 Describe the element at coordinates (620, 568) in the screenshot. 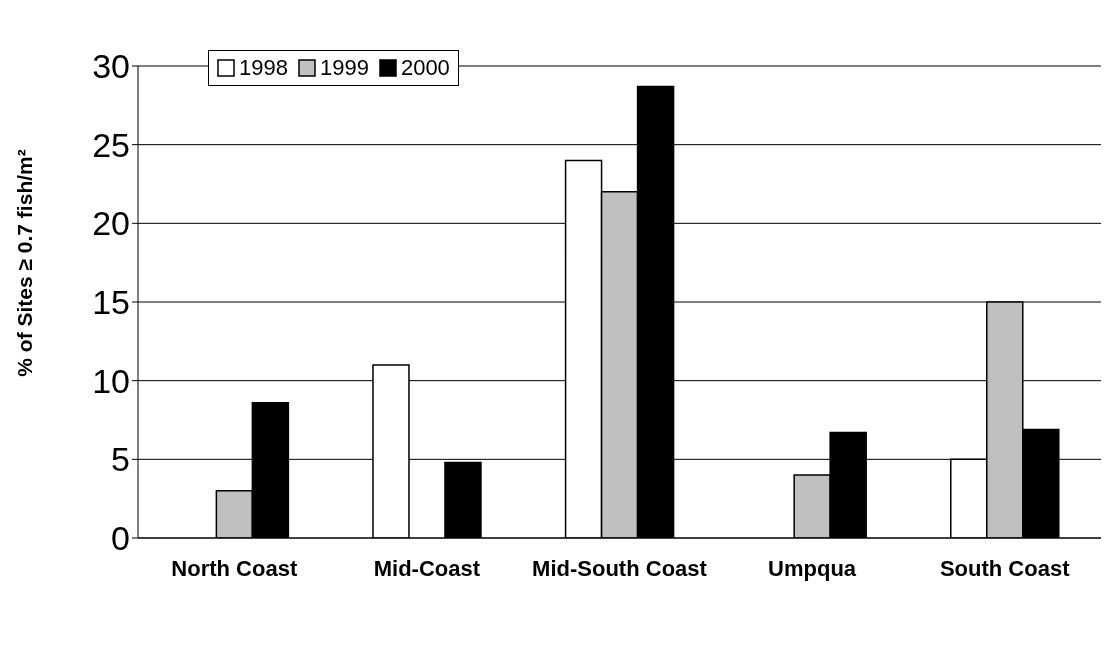

I see `x-tick-label: Mid-South Coast` at that location.